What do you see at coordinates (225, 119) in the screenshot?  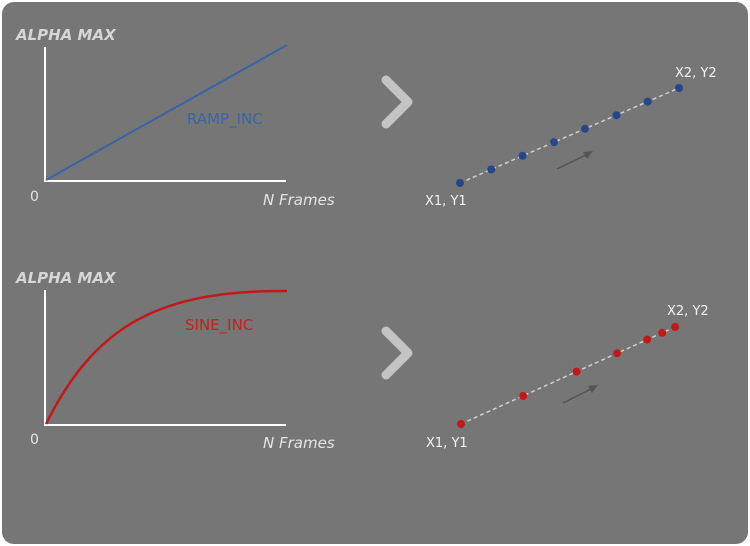 I see `ramp-curve-label: RAMP_INC` at bounding box center [225, 119].